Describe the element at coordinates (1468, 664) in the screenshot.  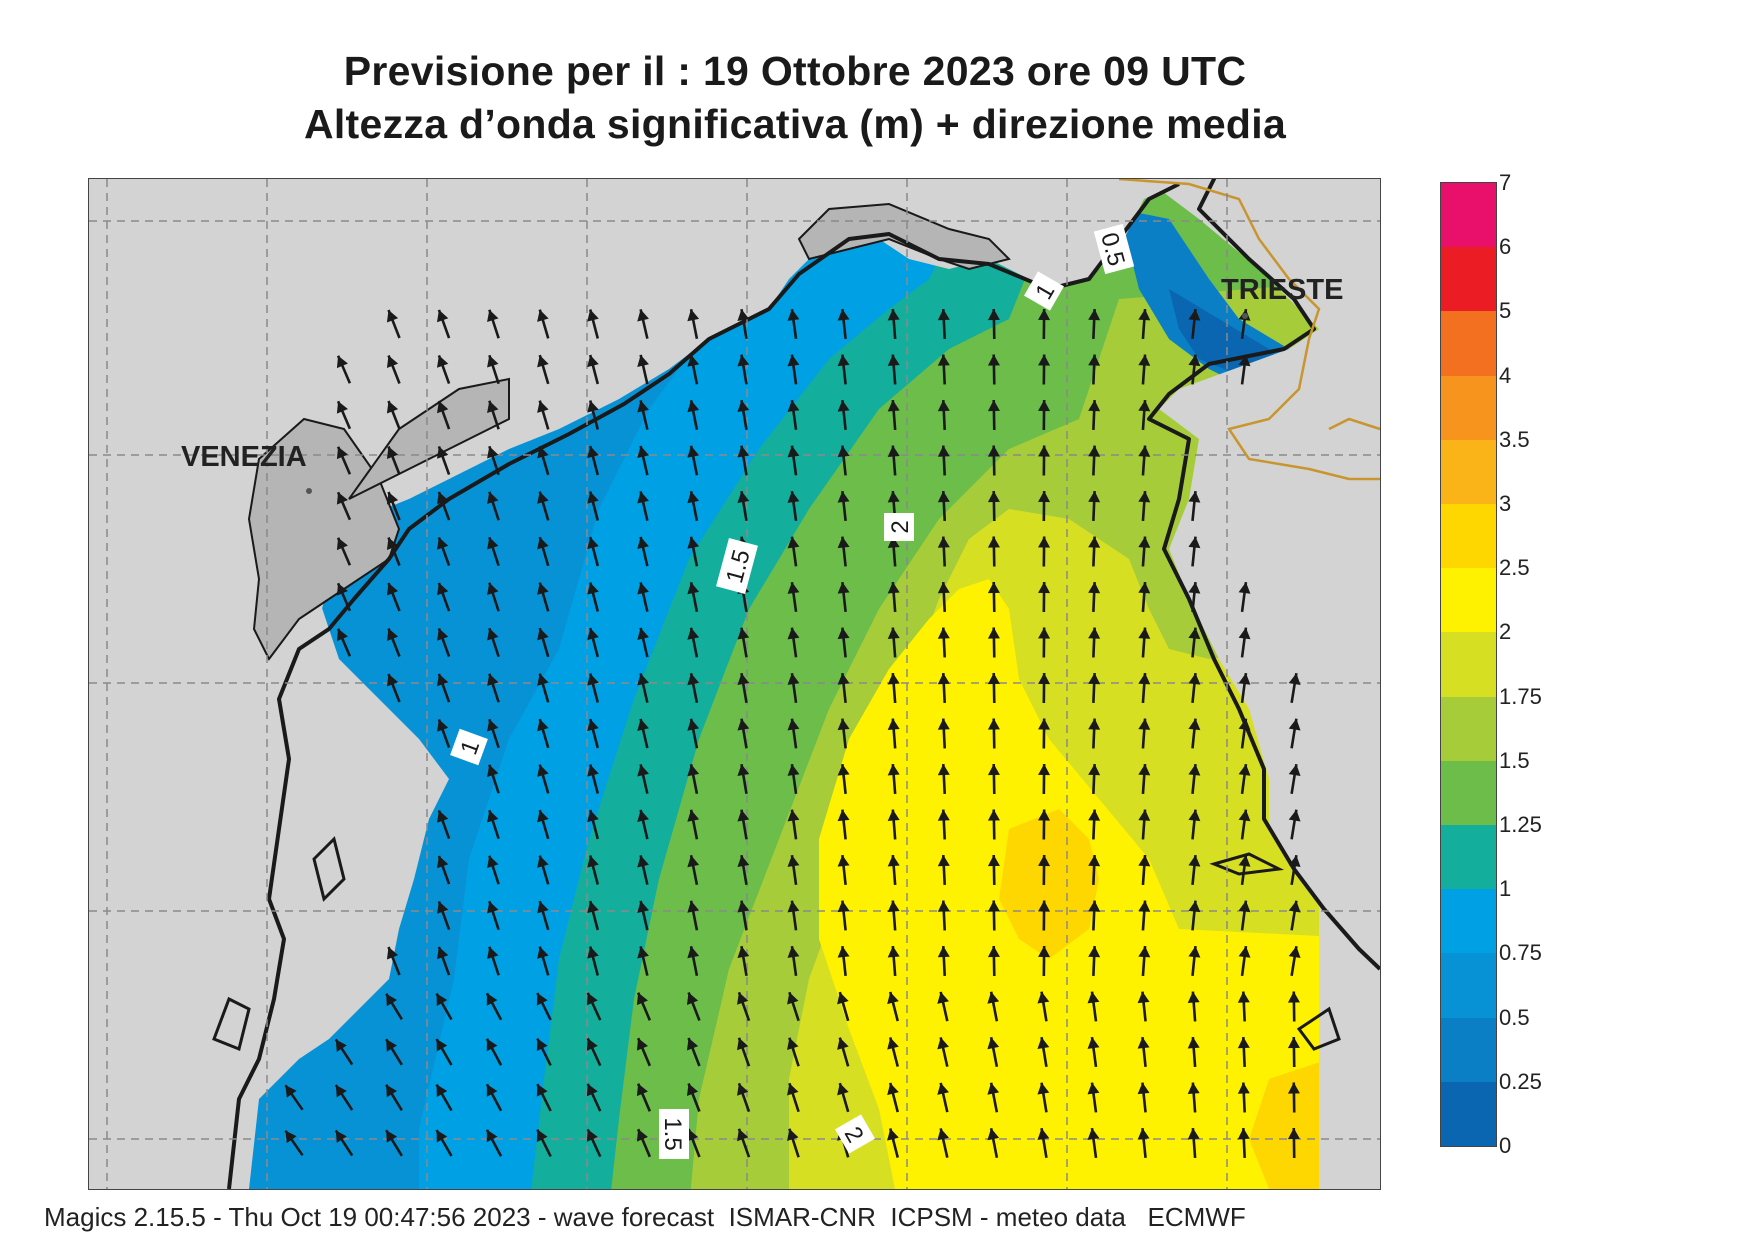
I see `color-legend` at that location.